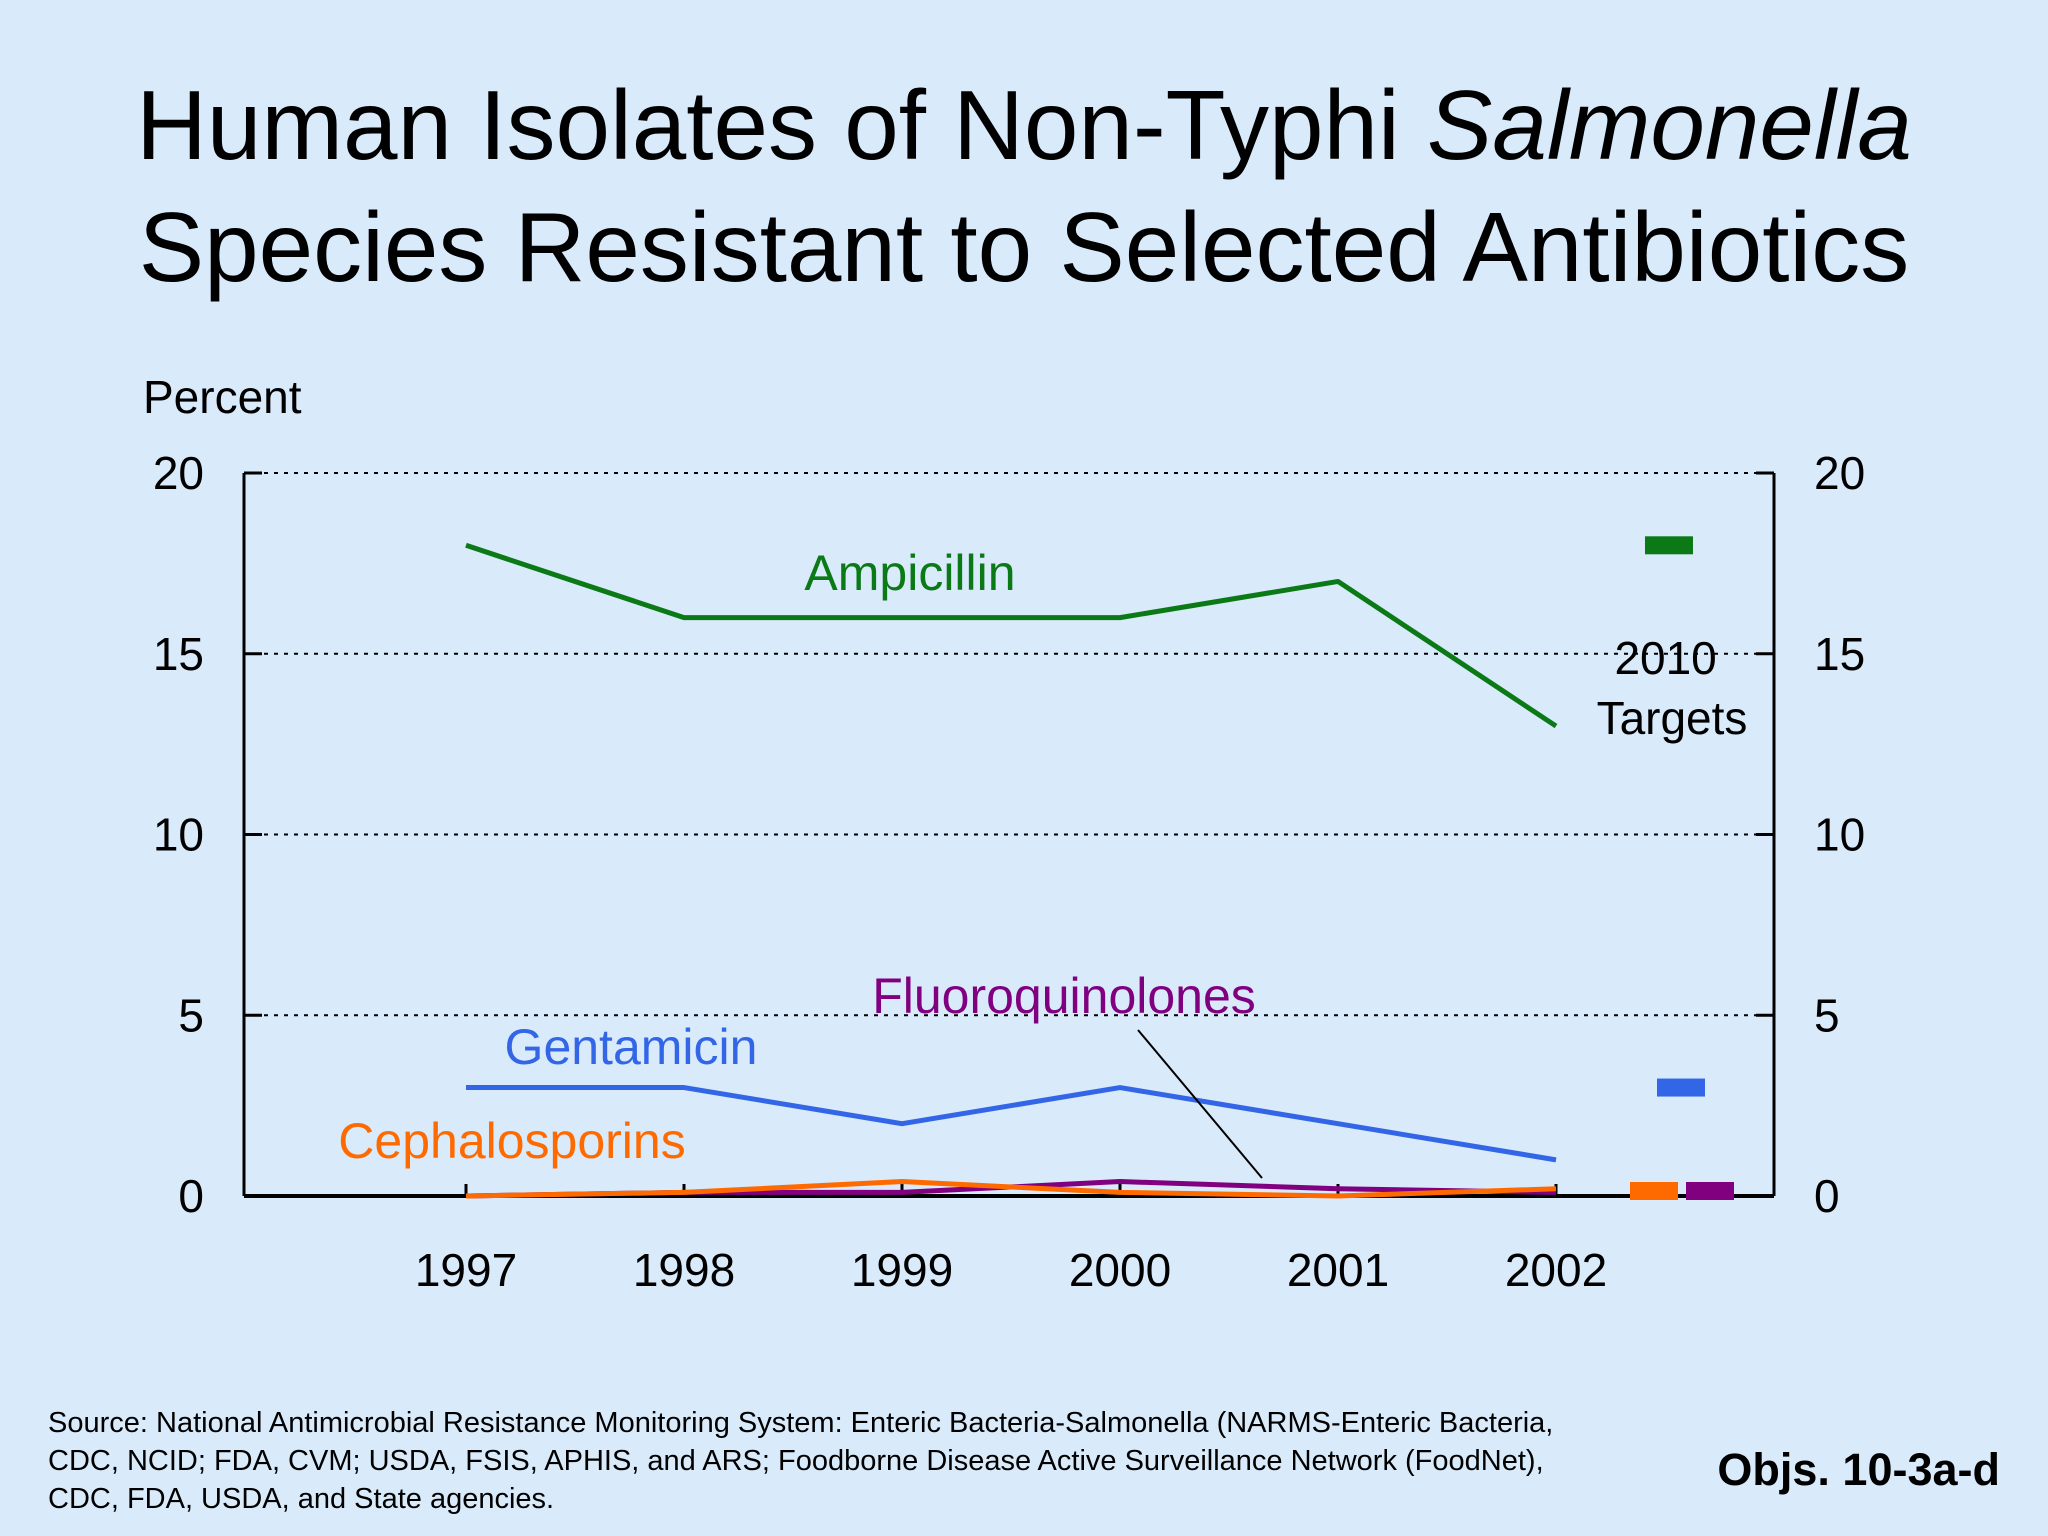 The image size is (2048, 1536). What do you see at coordinates (466, 1270) in the screenshot?
I see `x-tick-label: 1997` at bounding box center [466, 1270].